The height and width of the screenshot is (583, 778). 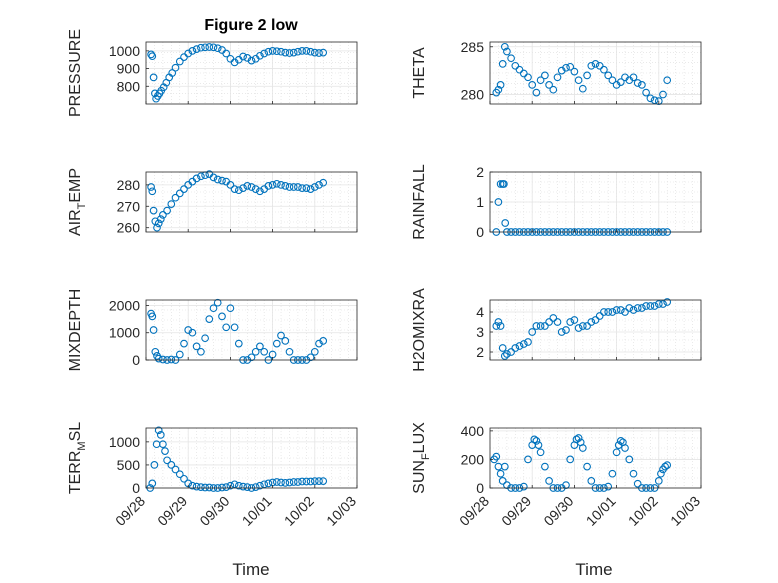 What do you see at coordinates (129, 86) in the screenshot?
I see `y-tick-label: 800` at bounding box center [129, 86].